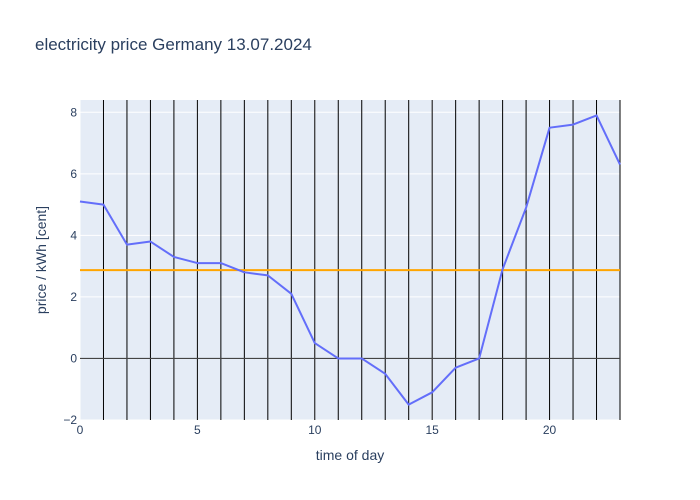 The height and width of the screenshot is (500, 700). What do you see at coordinates (73, 112) in the screenshot?
I see `y-tick-label: 8` at bounding box center [73, 112].